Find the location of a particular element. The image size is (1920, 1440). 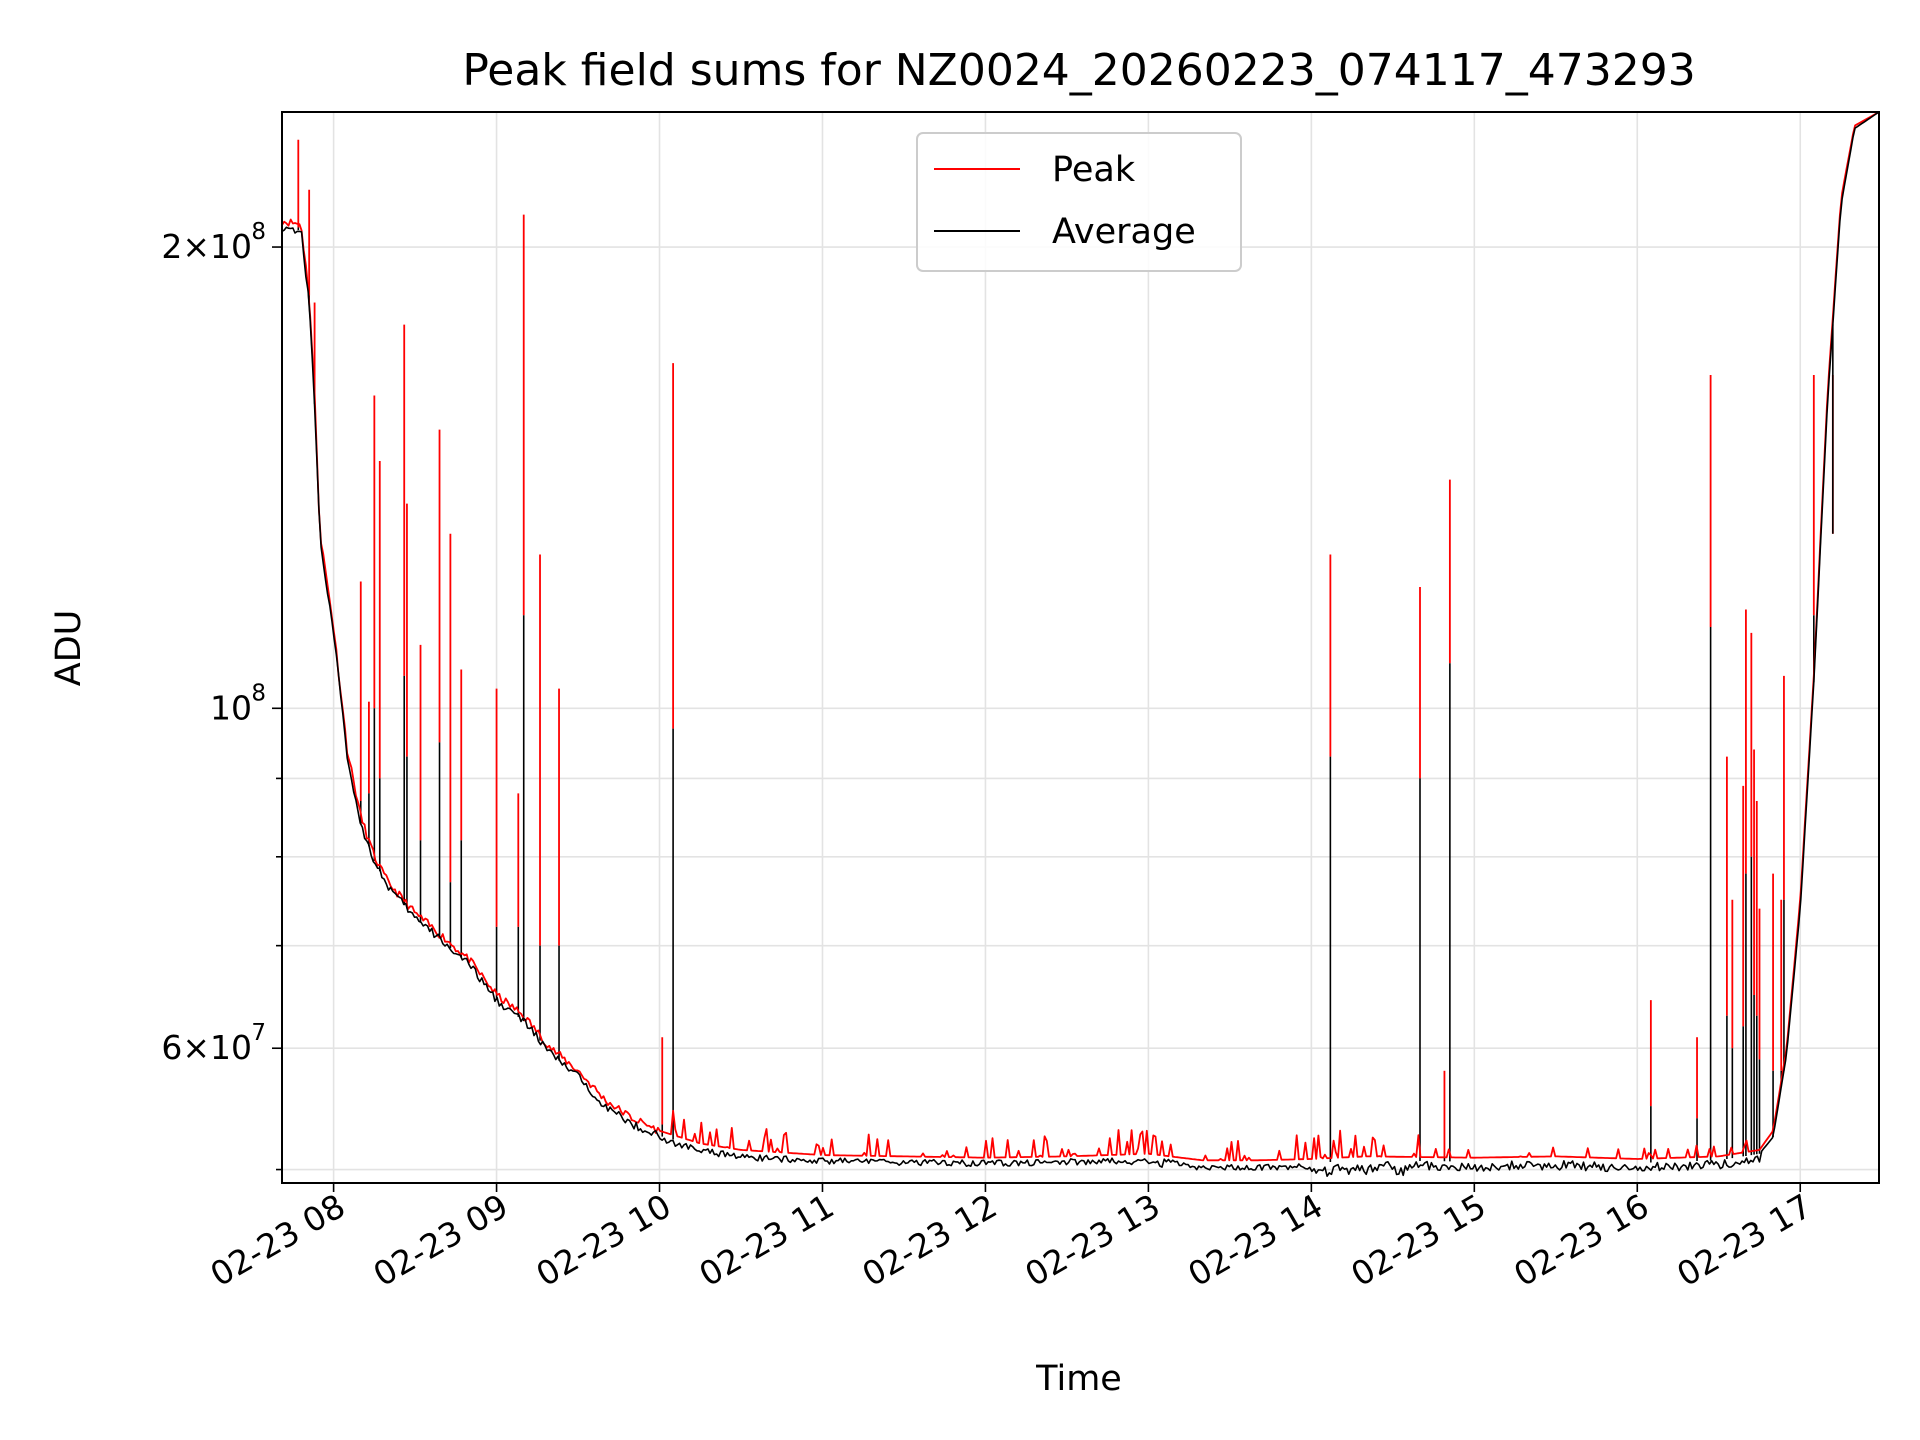

legend: Peak Average is located at coordinates (1079, 202).